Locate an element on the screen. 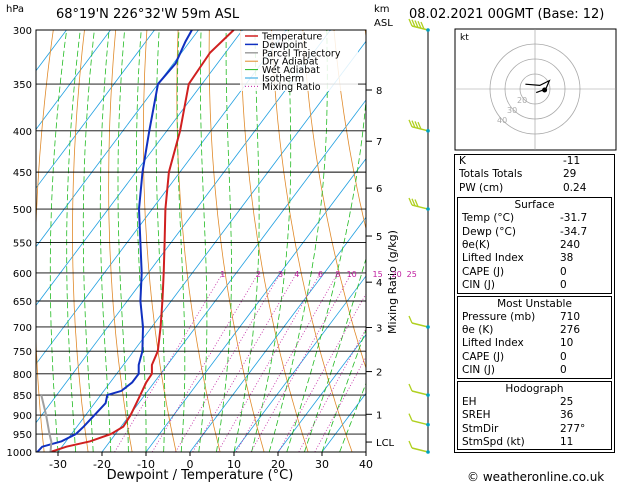 The width and height of the screenshot is (629, 486). mixing-ratio-label: 4 is located at coordinates (296, 274).